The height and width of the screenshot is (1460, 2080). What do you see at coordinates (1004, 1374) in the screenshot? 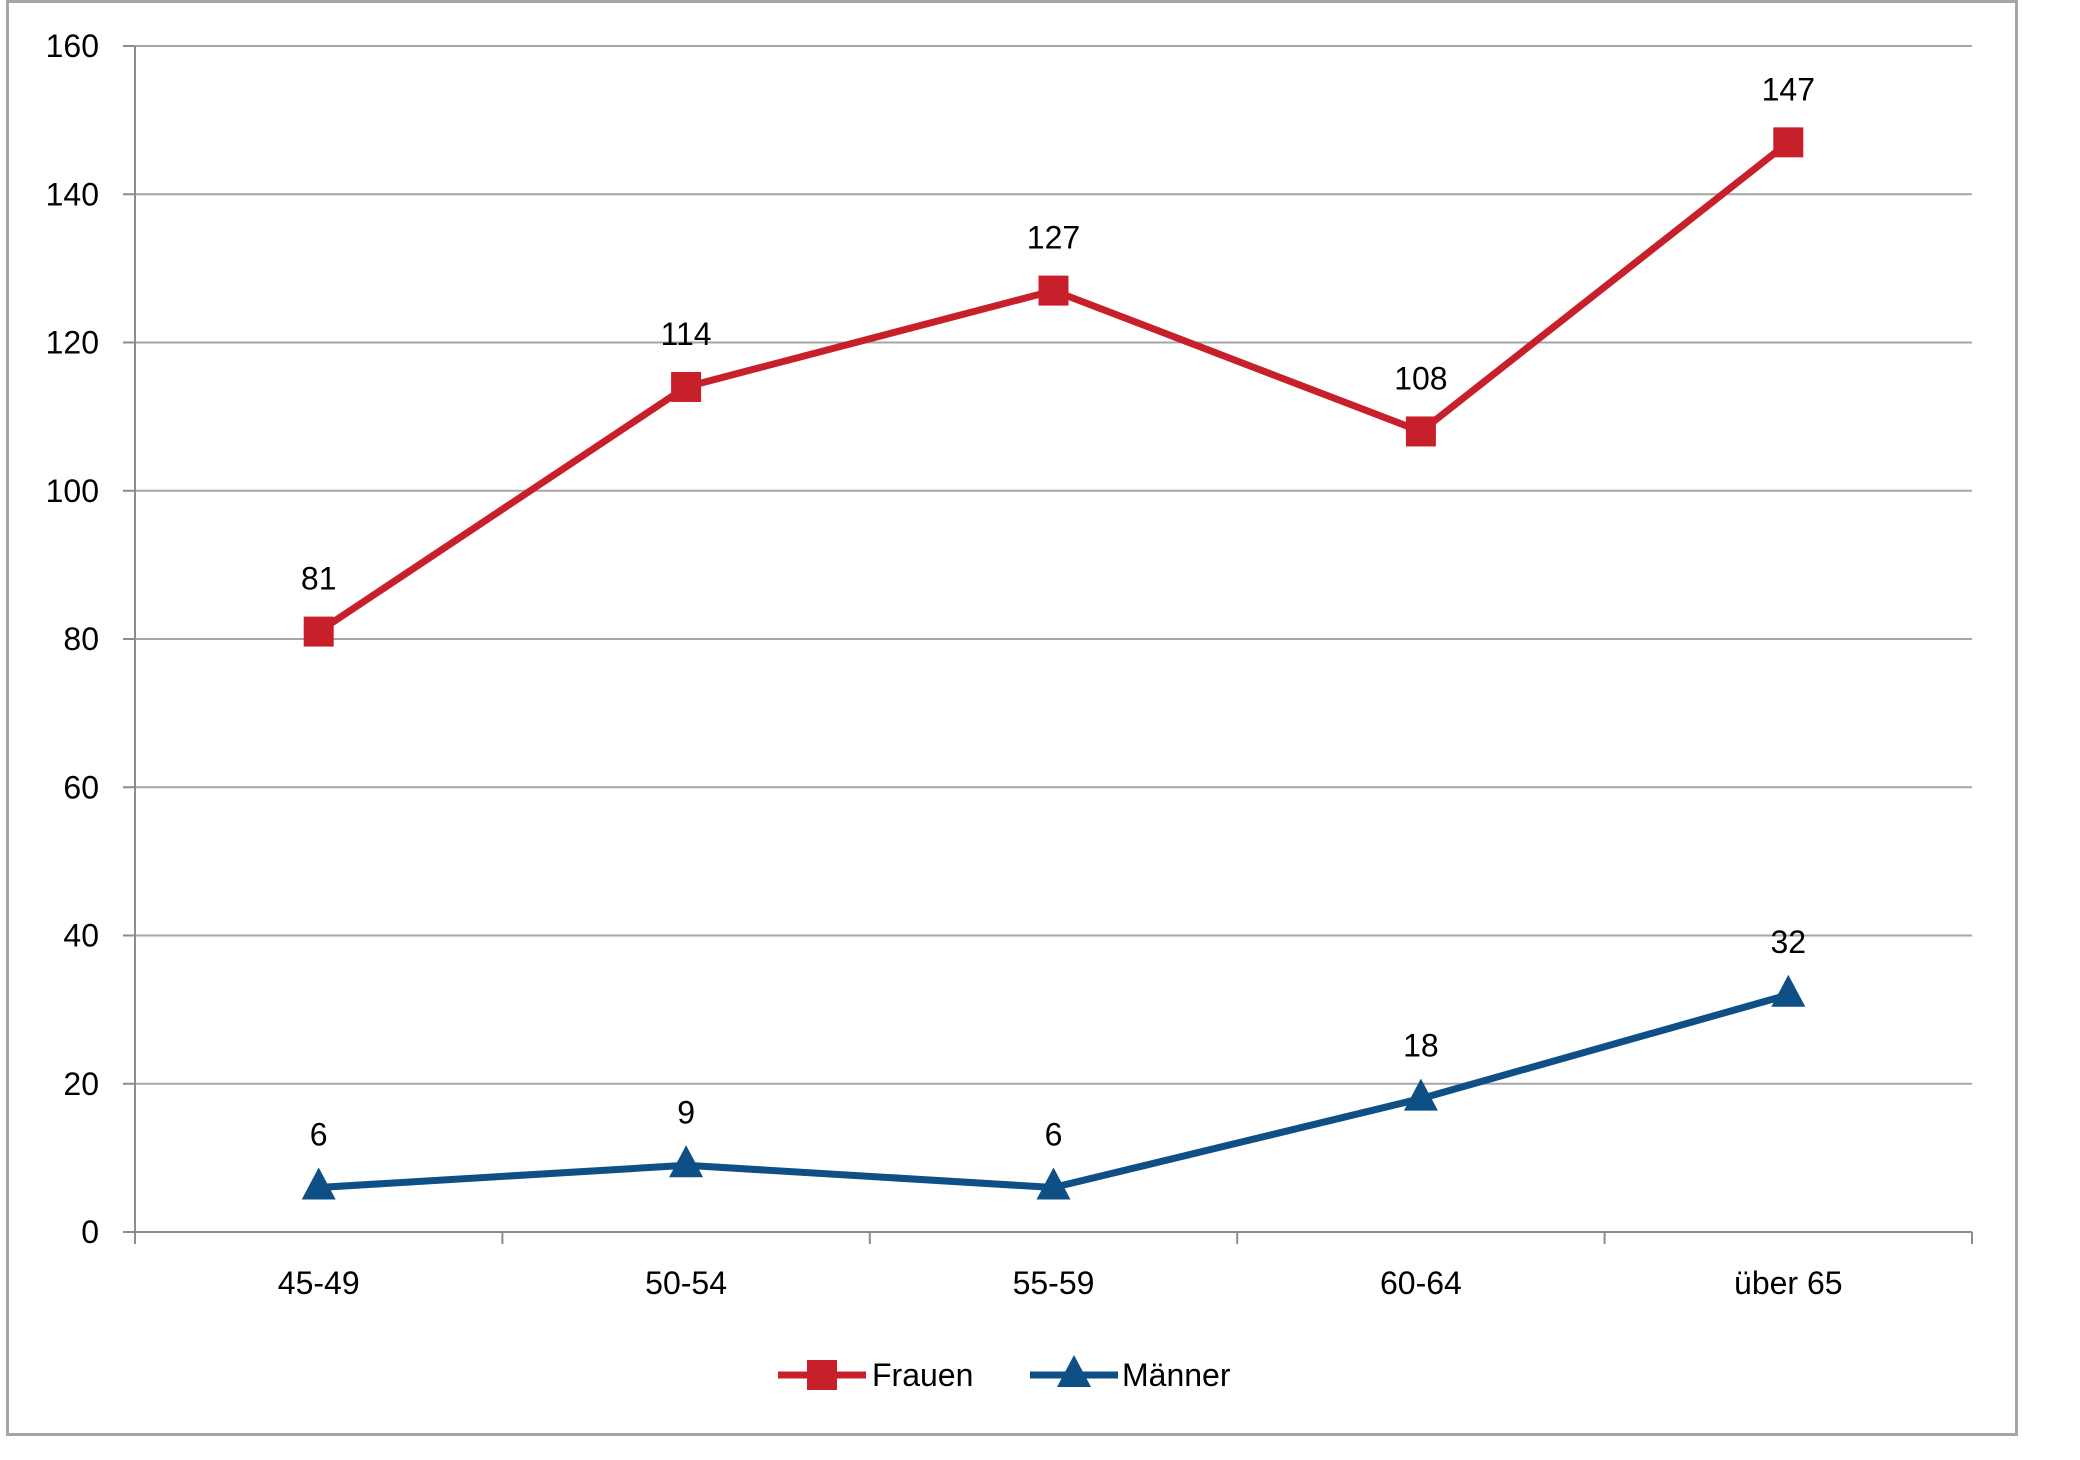
I see `legend: Frauen Männer` at bounding box center [1004, 1374].